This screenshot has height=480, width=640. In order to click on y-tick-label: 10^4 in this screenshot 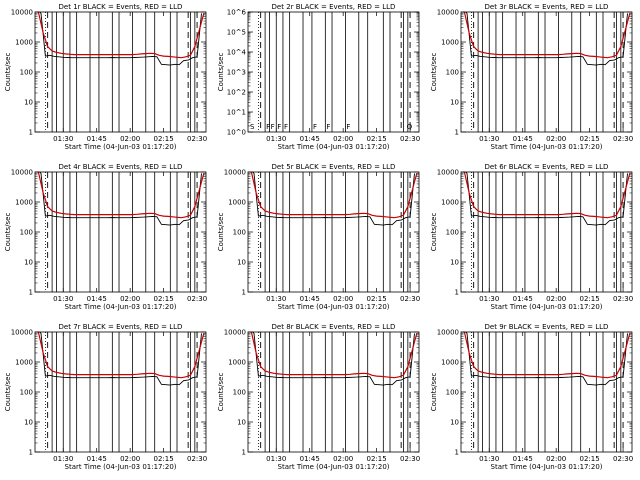, I will do `click(237, 53)`.